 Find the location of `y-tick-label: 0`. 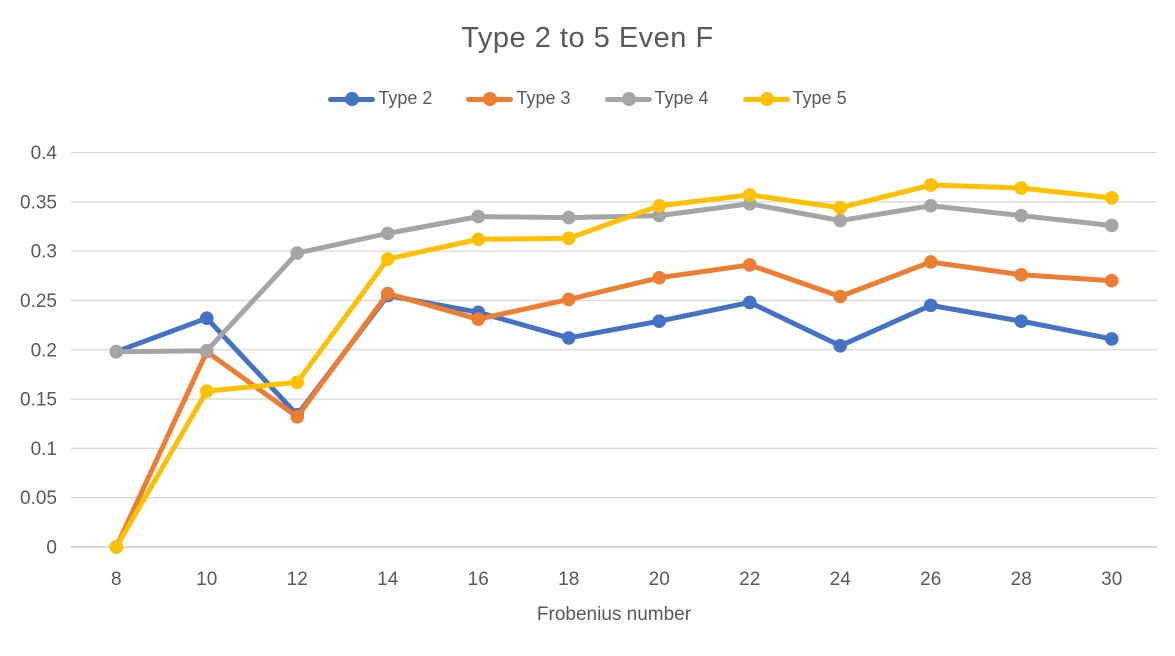

y-tick-label: 0 is located at coordinates (51, 548).